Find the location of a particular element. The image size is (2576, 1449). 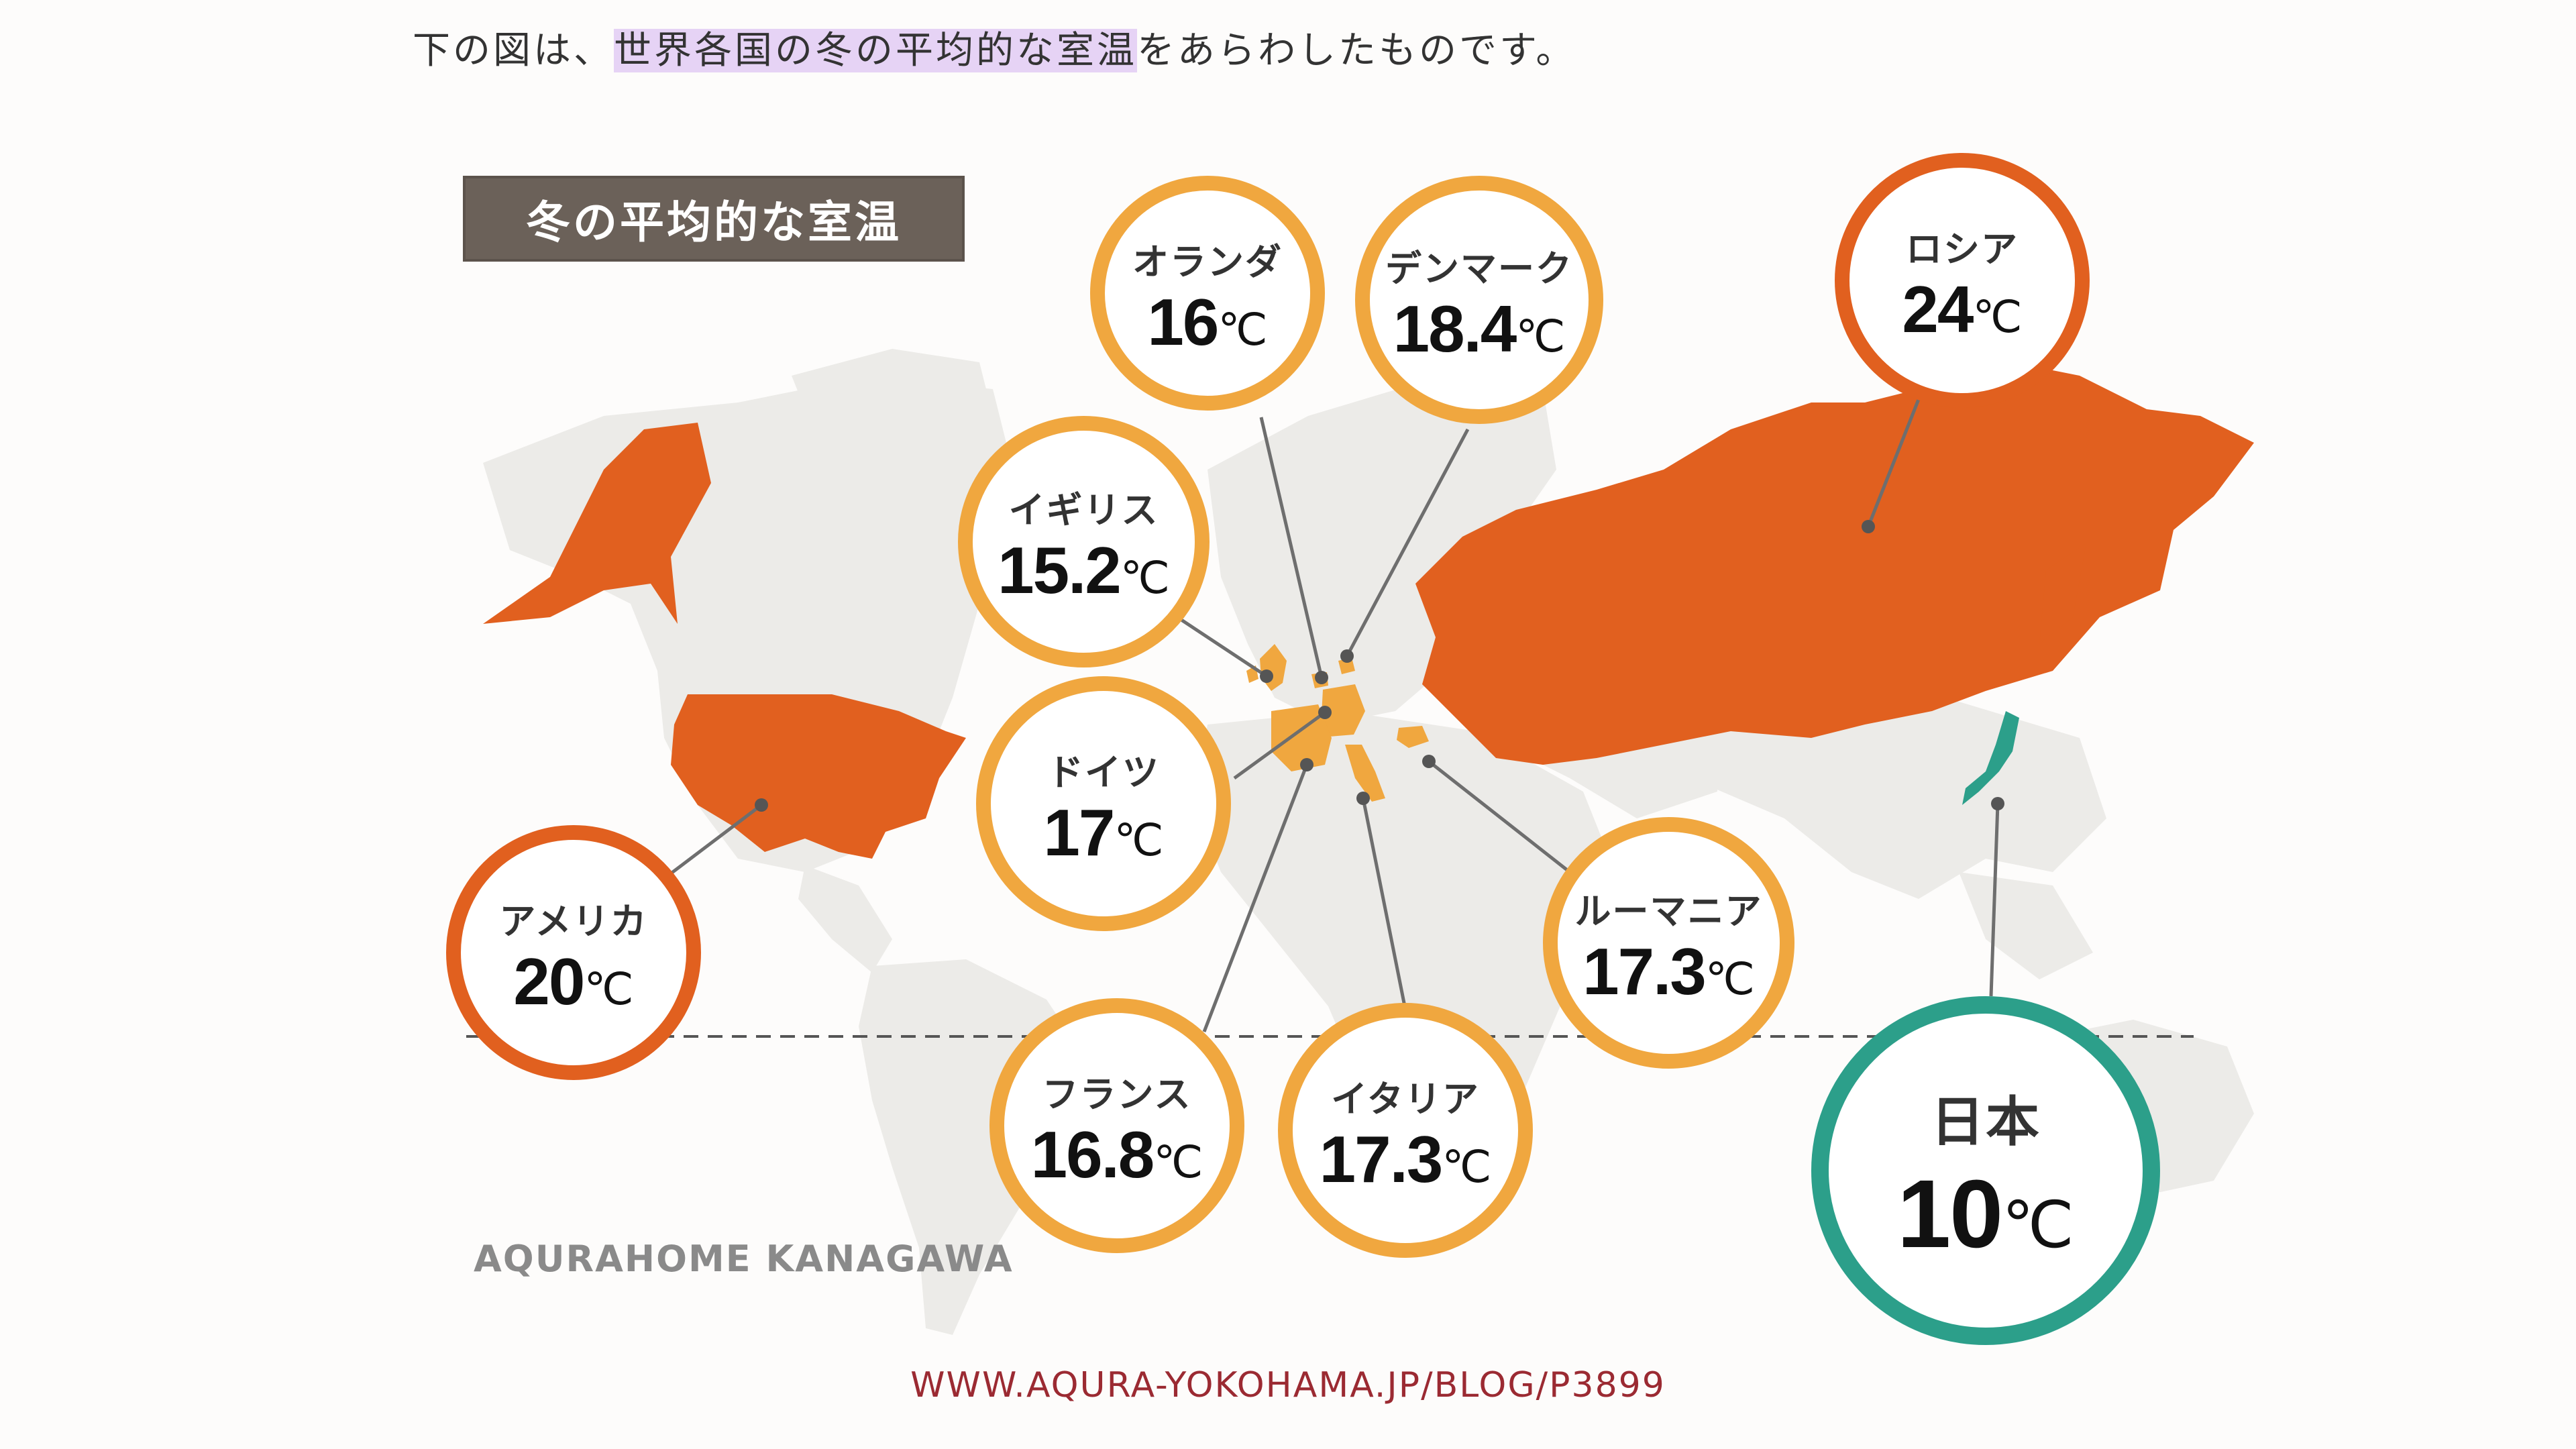

country-japan is located at coordinates (1990, 758).